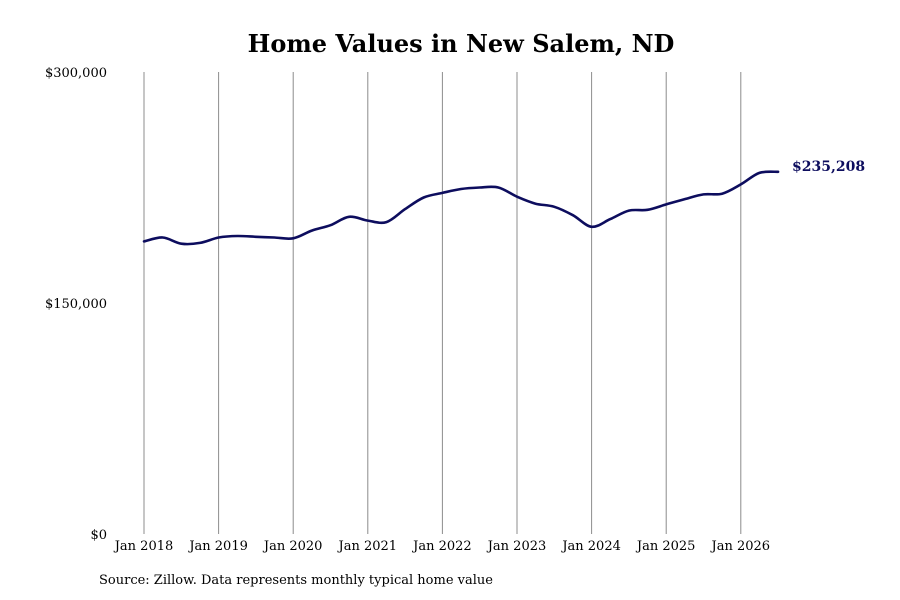 Image resolution: width=900 pixels, height=600 pixels. What do you see at coordinates (590, 546) in the screenshot?
I see `x-tick-label-6: Jan 2024` at bounding box center [590, 546].